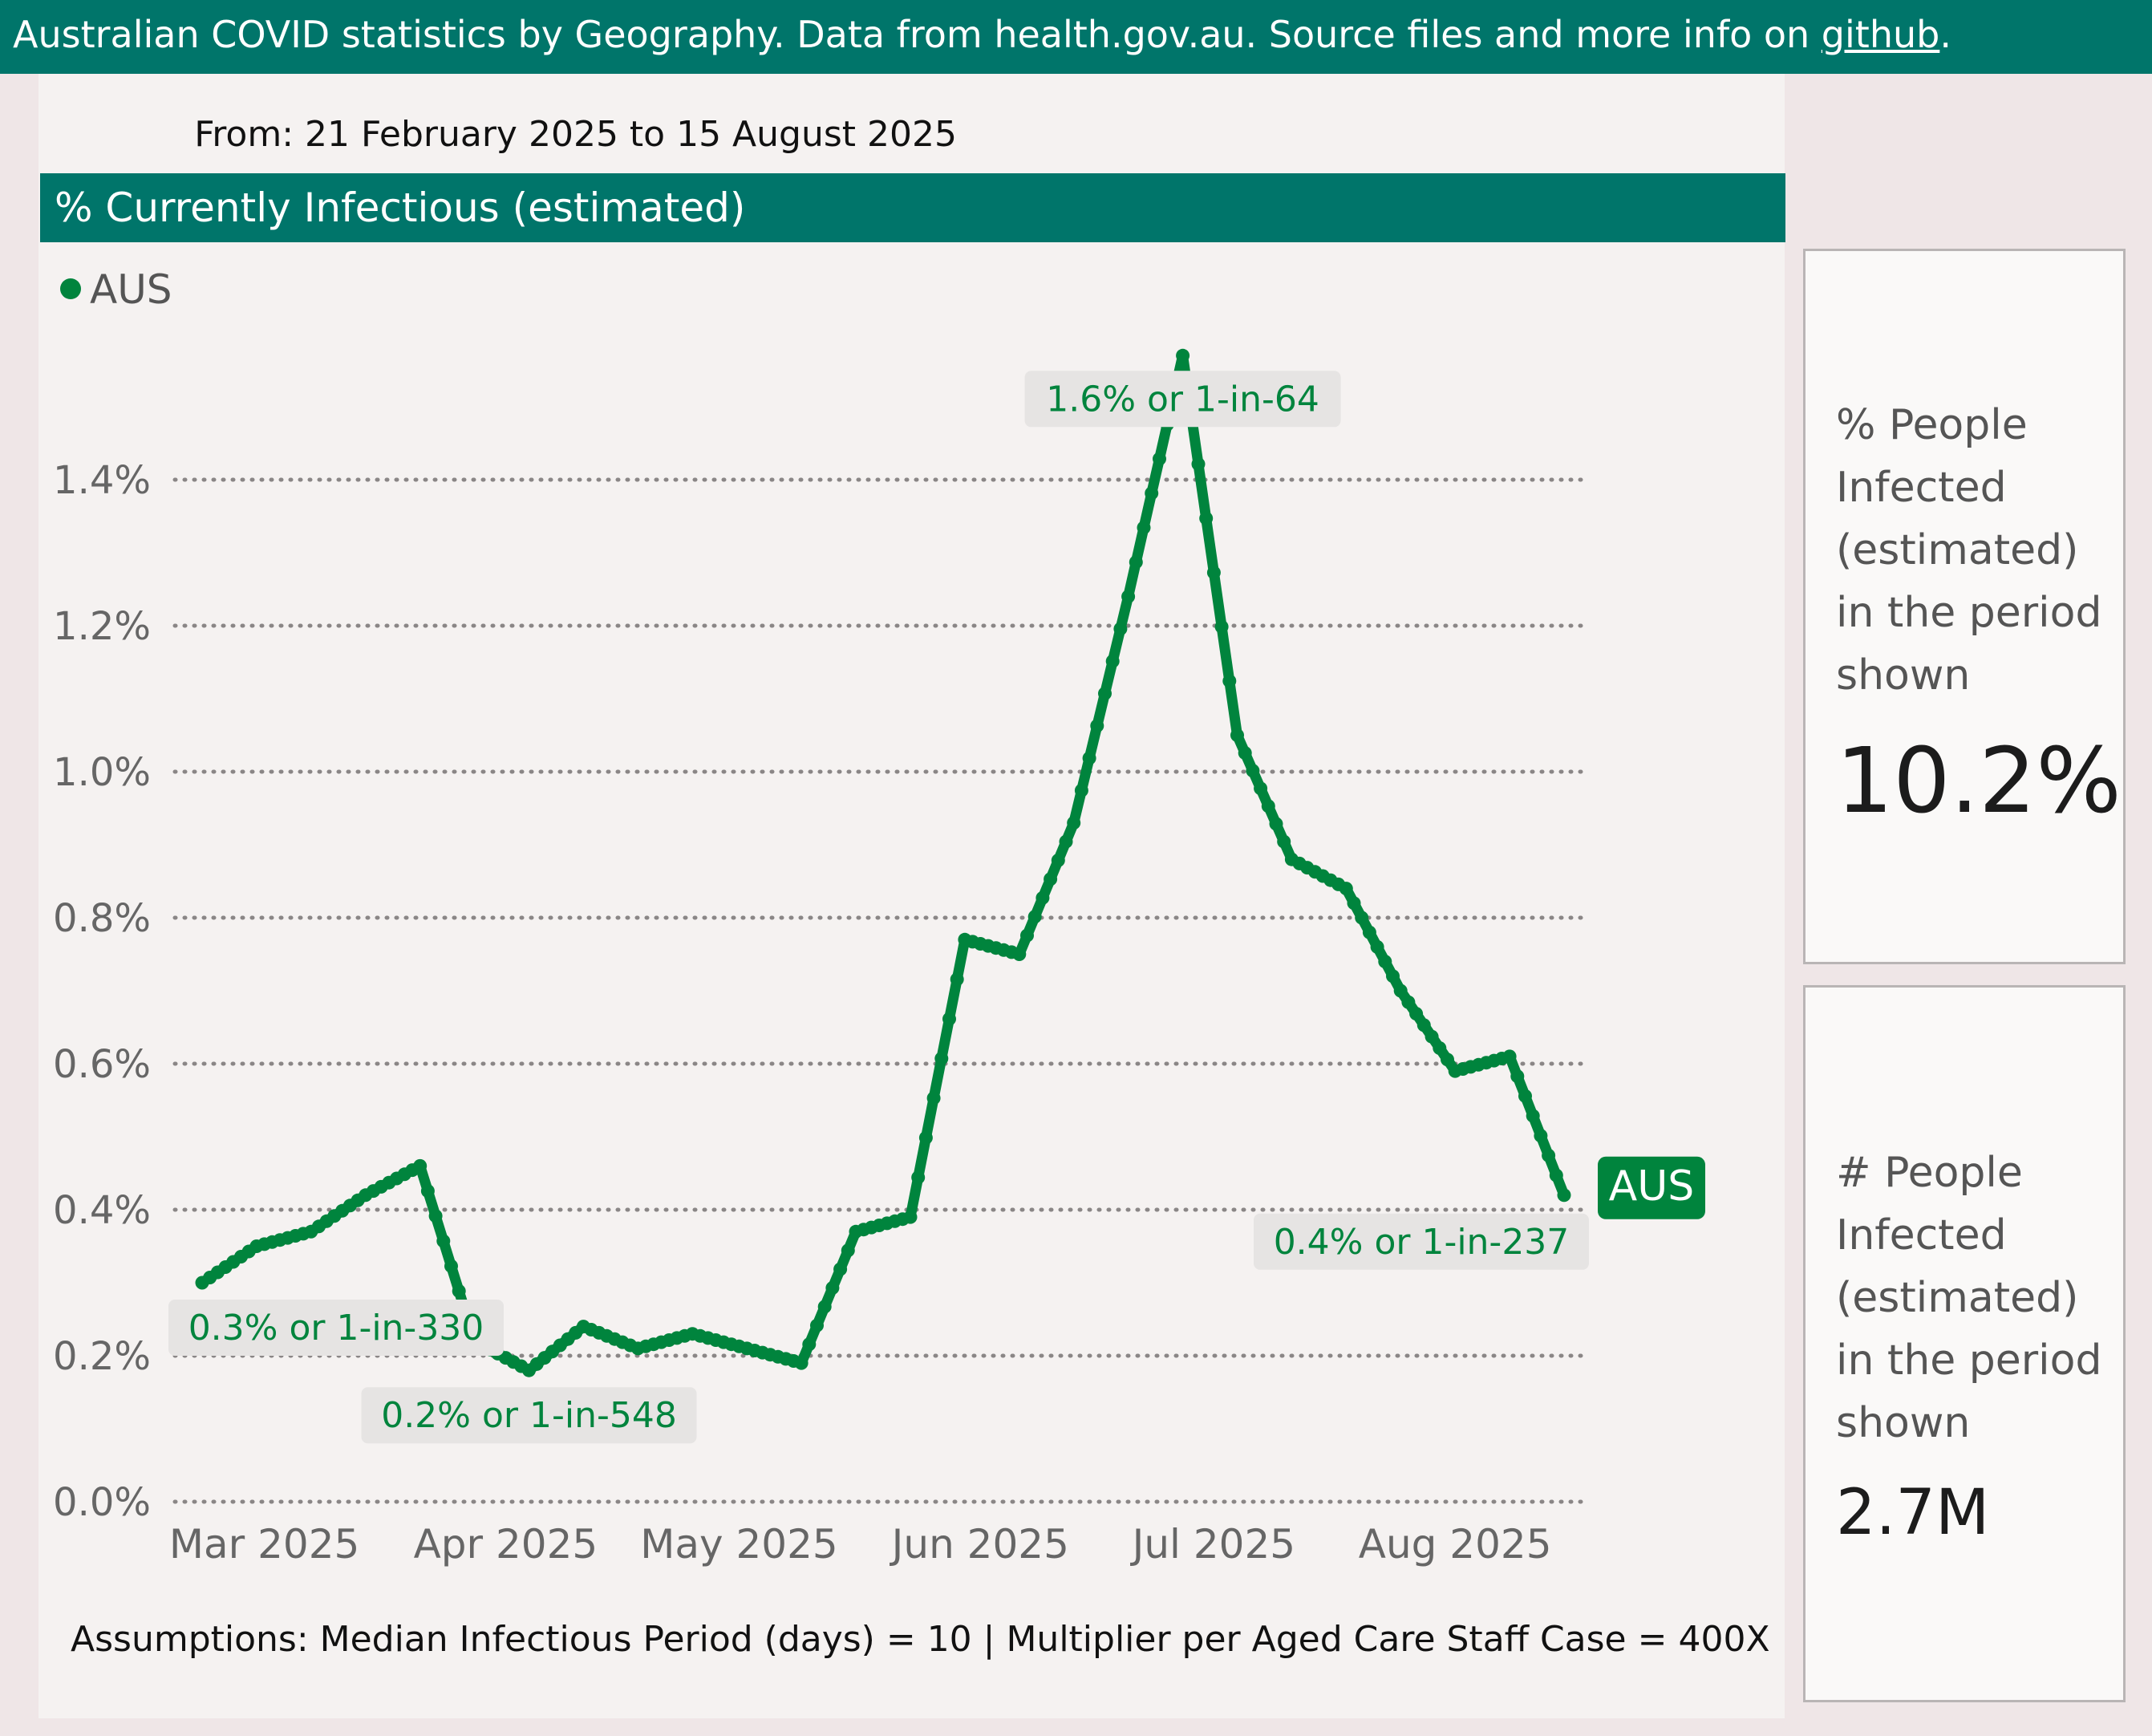 This screenshot has height=1736, width=2152. What do you see at coordinates (102, 1503) in the screenshot?
I see `y-tick-label: 0.0%` at bounding box center [102, 1503].